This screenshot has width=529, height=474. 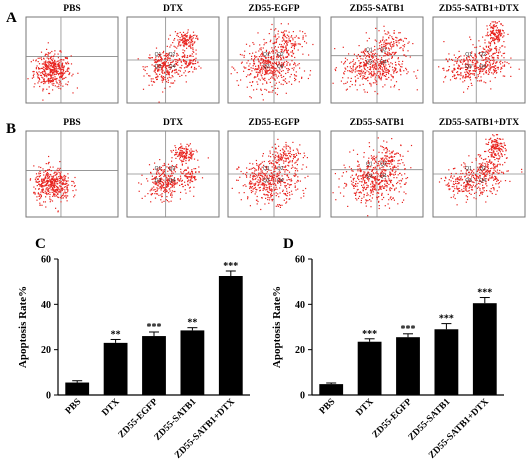 What do you see at coordinates (40, 244) in the screenshot?
I see `panel-letter-c: C` at bounding box center [40, 244].